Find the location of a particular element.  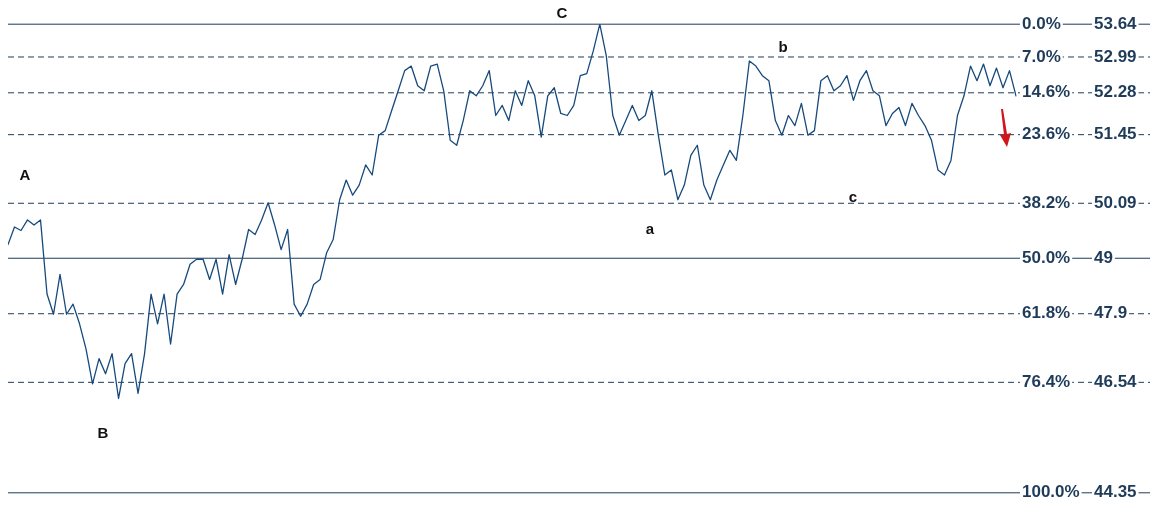

annotation: A is located at coordinates (25, 175).